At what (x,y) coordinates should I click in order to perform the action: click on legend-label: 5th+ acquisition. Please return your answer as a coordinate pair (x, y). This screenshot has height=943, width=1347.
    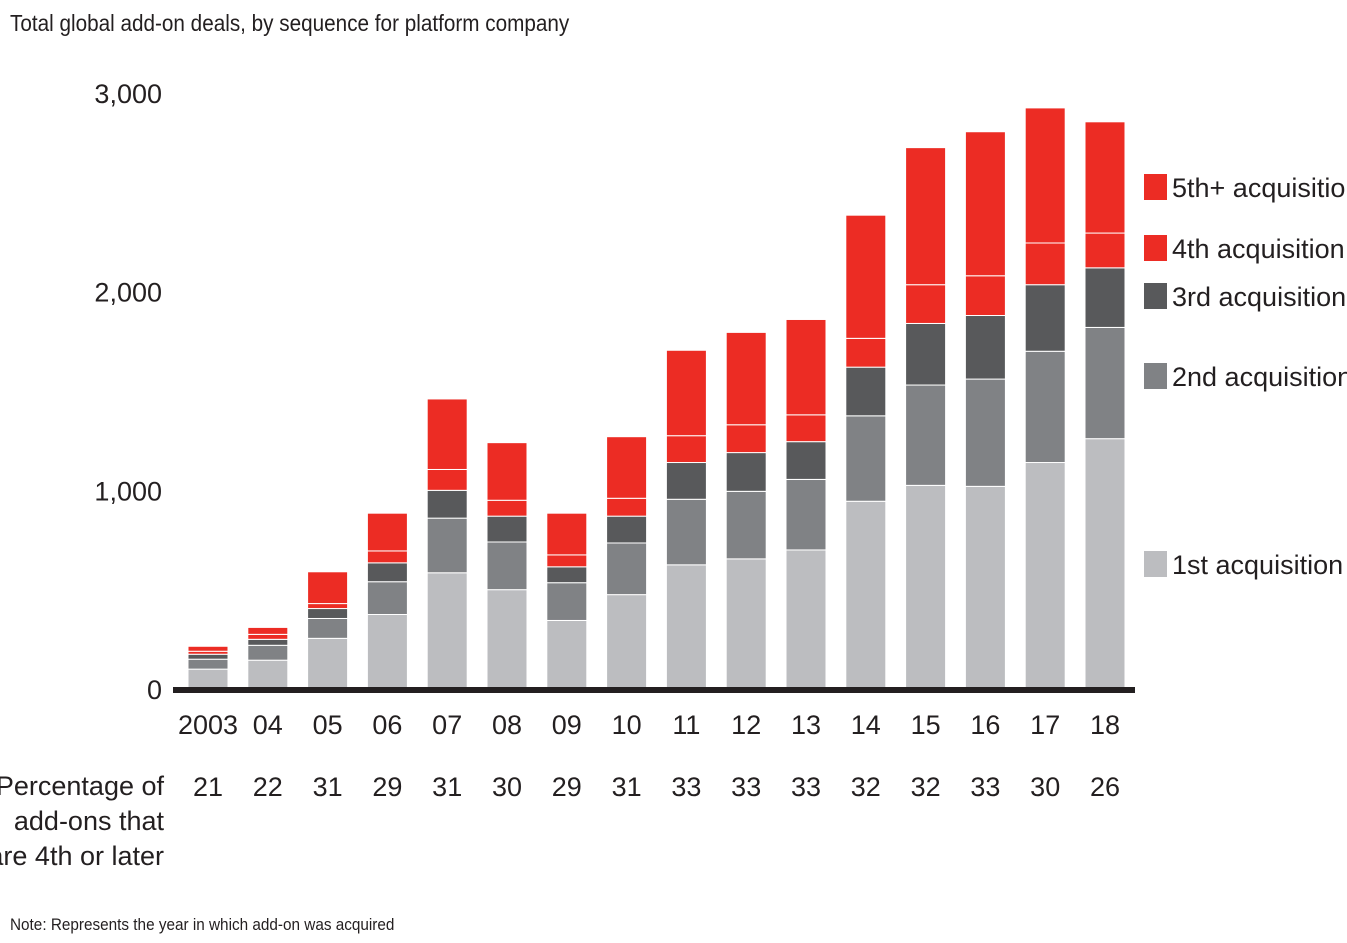
    Looking at the image, I should click on (1259, 188).